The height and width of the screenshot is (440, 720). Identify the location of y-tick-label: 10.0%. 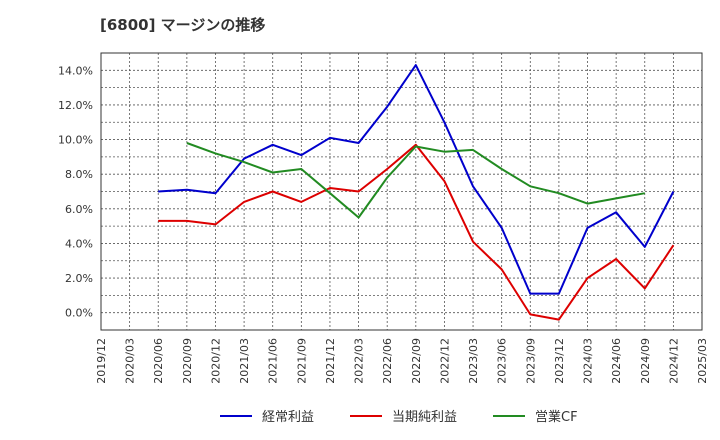
(75, 140).